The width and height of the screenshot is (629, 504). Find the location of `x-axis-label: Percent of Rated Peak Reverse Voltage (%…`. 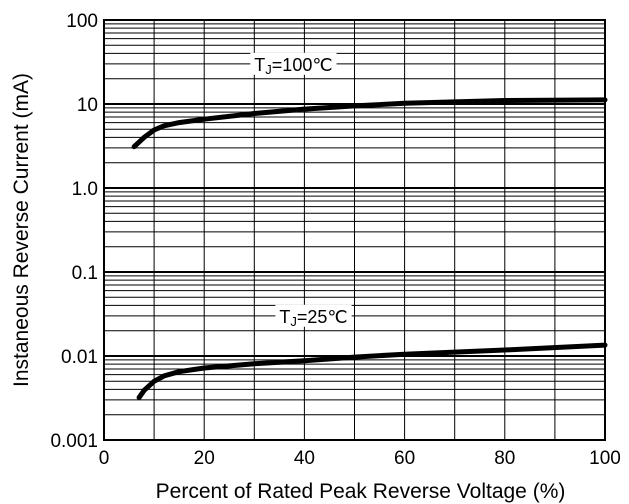

x-axis-label: Percent of Rated Peak Reverse Voltage (%… is located at coordinates (361, 491).